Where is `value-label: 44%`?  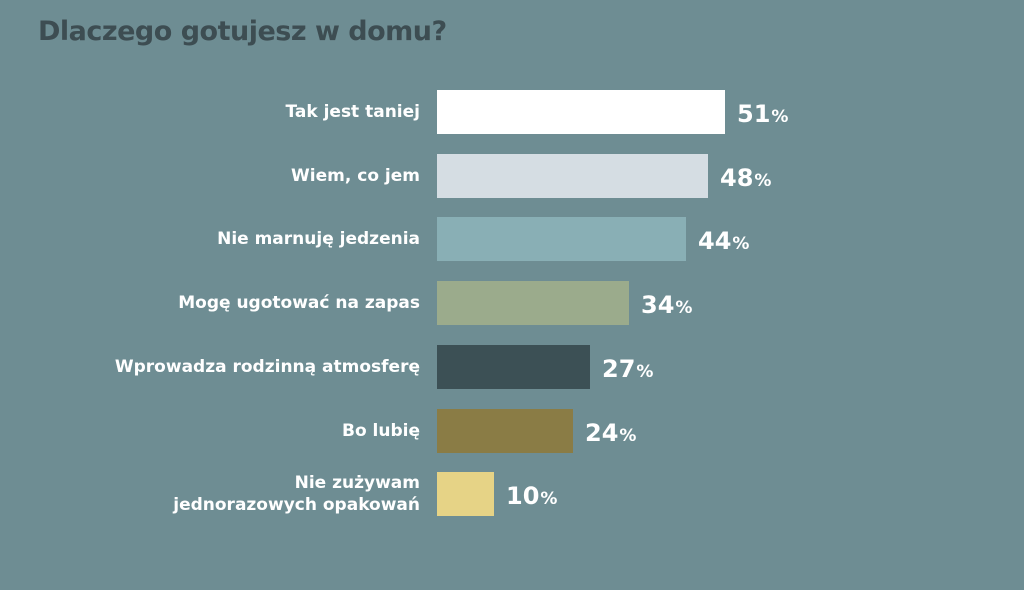 value-label: 44% is located at coordinates (723, 241).